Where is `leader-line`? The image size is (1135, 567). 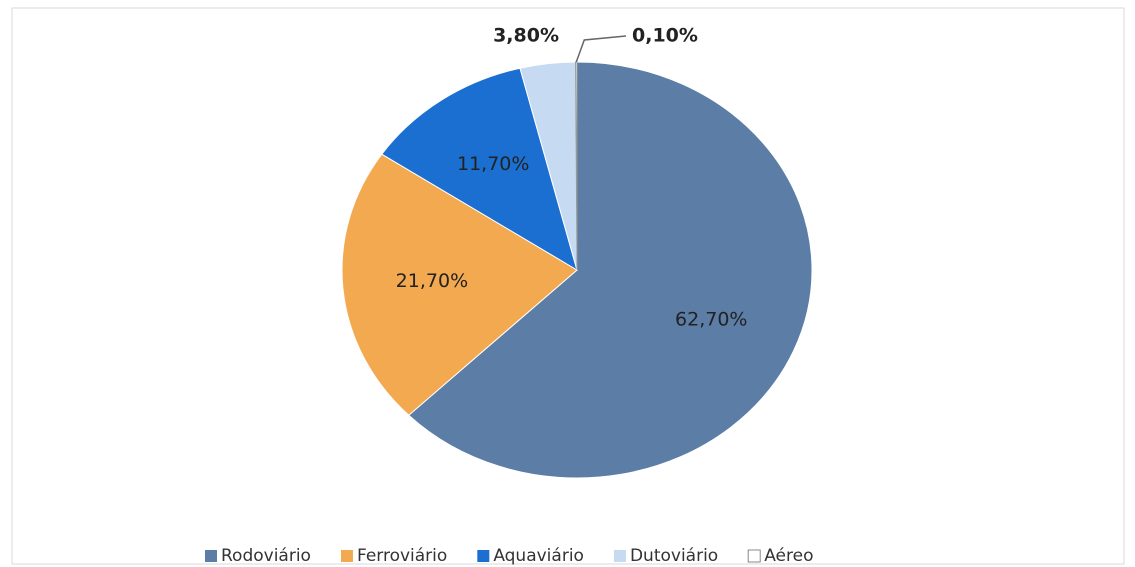 leader-line is located at coordinates (601, 49).